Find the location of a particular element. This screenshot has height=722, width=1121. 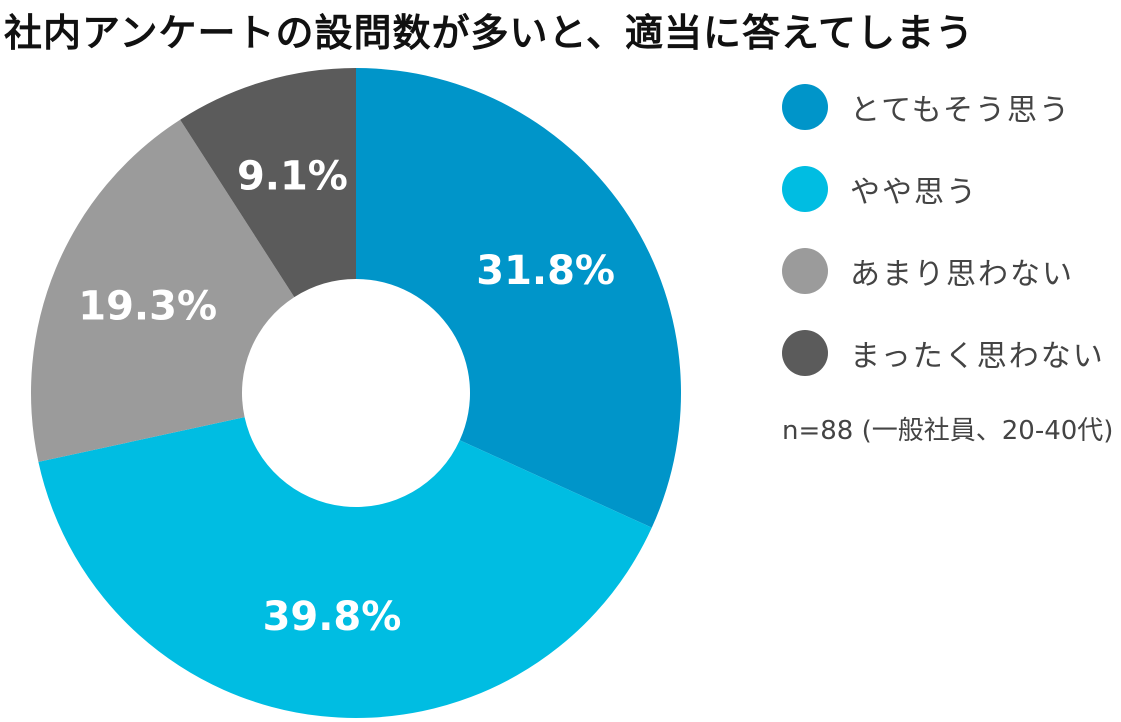

slice-label-strongly-disagree: 9.1% is located at coordinates (292, 177).